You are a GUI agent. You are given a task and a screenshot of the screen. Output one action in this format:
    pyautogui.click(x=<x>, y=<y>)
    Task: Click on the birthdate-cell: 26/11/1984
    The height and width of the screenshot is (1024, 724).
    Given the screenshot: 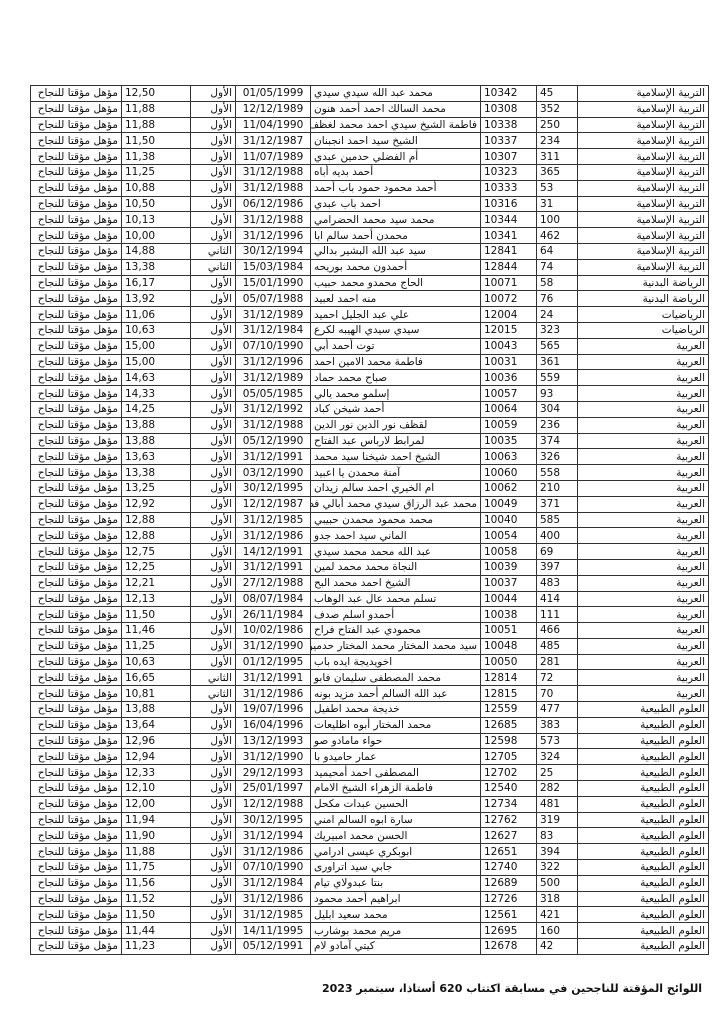 What is the action you would take?
    pyautogui.click(x=273, y=615)
    